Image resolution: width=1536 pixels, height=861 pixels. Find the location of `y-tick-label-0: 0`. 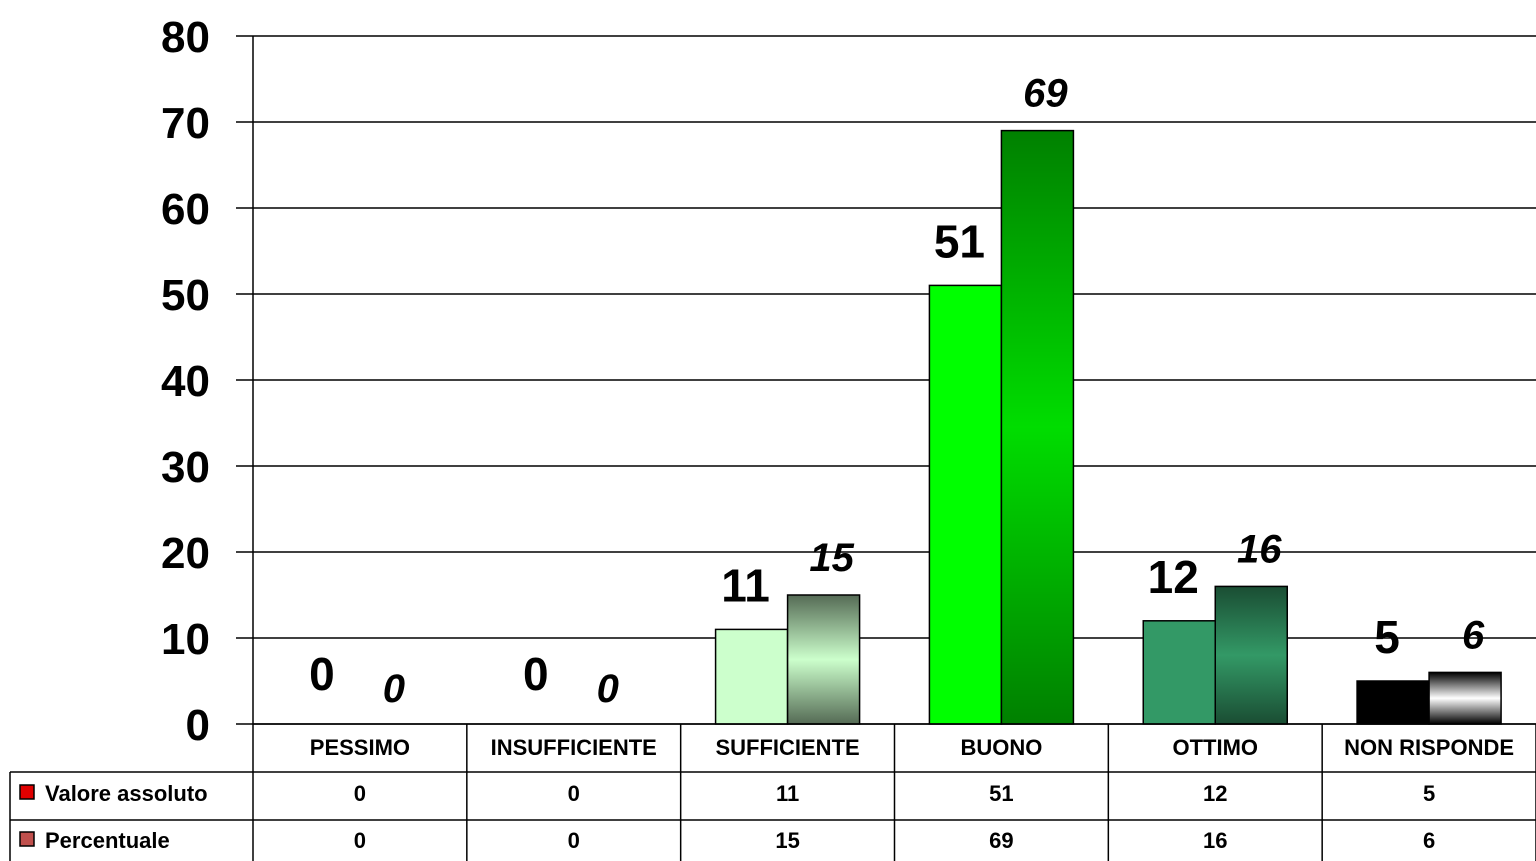

y-tick-label-0: 0 is located at coordinates (198, 725).